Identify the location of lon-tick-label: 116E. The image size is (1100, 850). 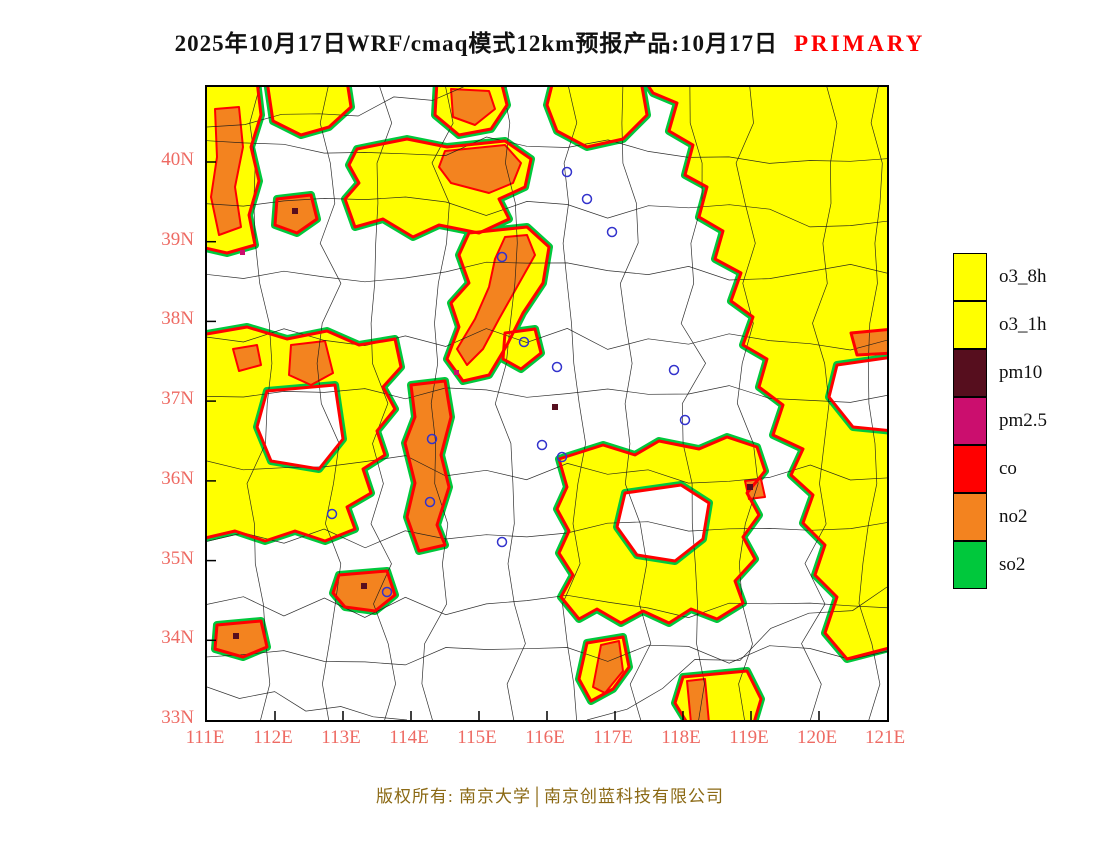
(545, 737).